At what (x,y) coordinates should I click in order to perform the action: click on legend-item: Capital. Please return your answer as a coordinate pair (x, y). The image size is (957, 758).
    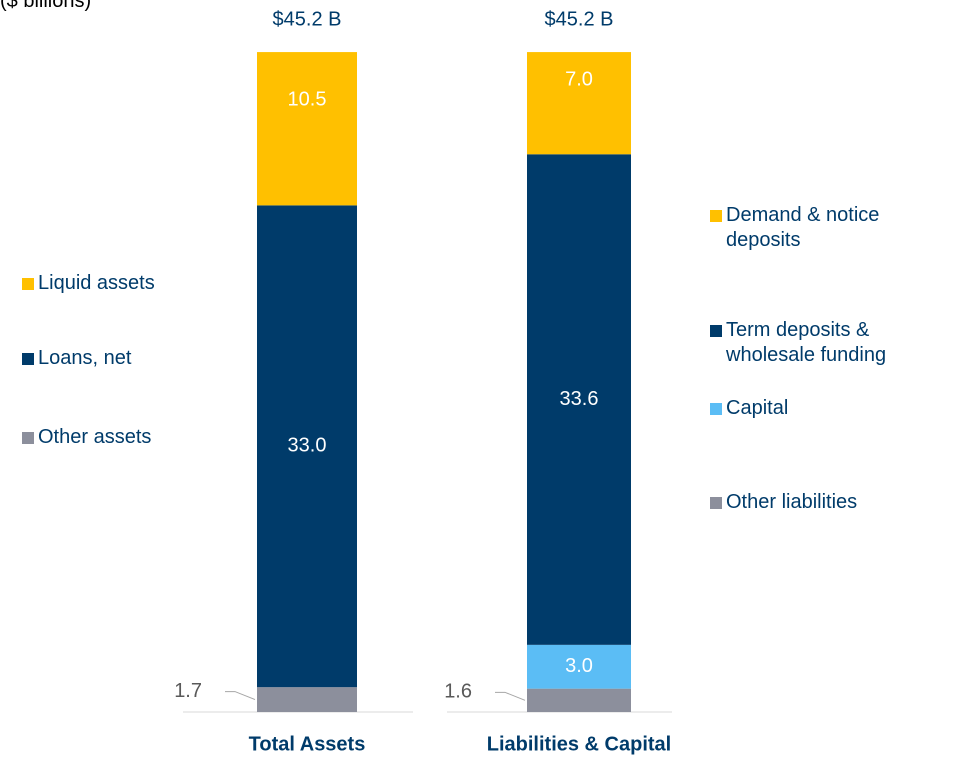
    Looking at the image, I should click on (827, 408).